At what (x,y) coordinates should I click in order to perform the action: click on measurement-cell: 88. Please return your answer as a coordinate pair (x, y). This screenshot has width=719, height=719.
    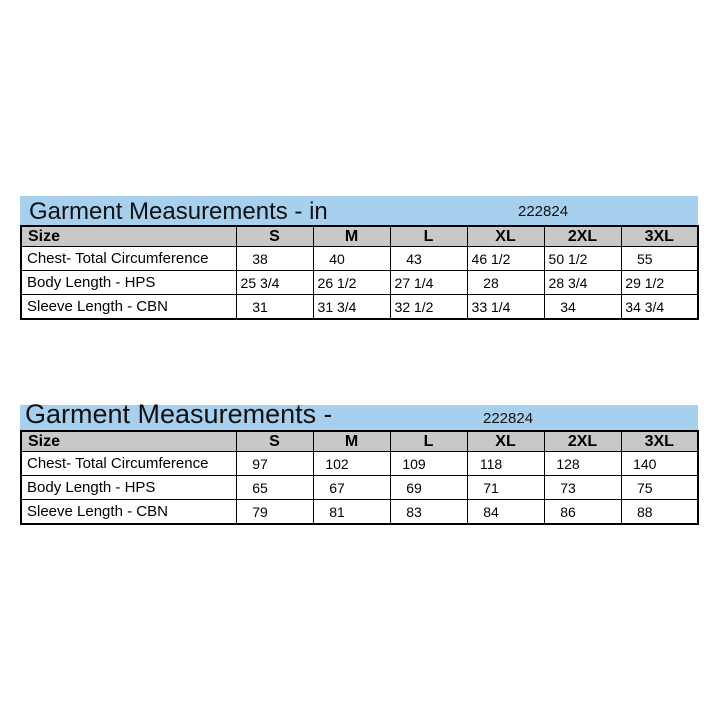
    Looking at the image, I should click on (659, 512).